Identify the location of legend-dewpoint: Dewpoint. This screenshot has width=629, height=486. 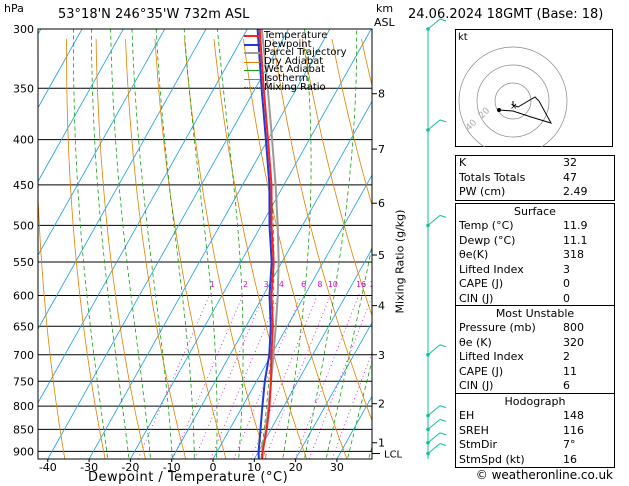
(295, 44).